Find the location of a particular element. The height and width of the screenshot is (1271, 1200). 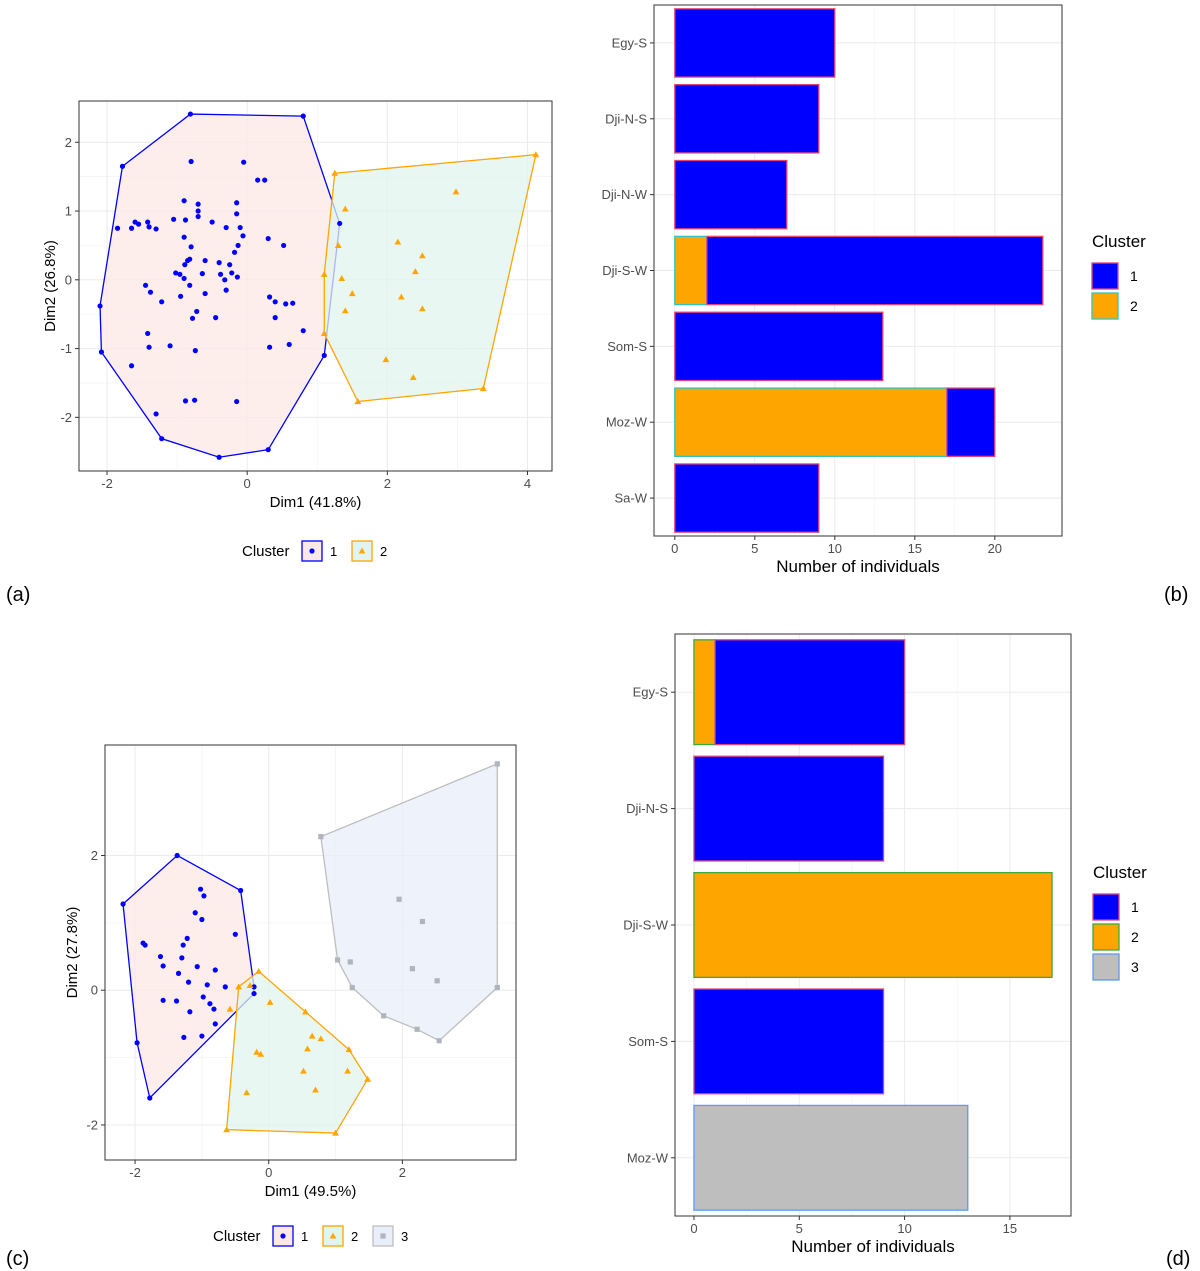

y-tick-label: 2 is located at coordinates (68, 142).